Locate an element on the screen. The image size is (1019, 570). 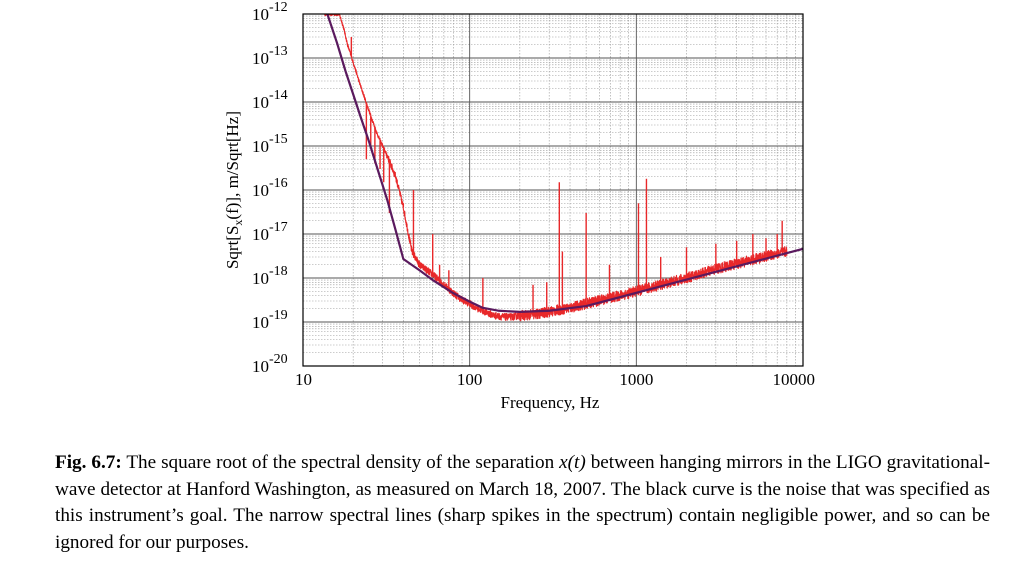
y-tick-label: 10-16 is located at coordinates (270, 188).